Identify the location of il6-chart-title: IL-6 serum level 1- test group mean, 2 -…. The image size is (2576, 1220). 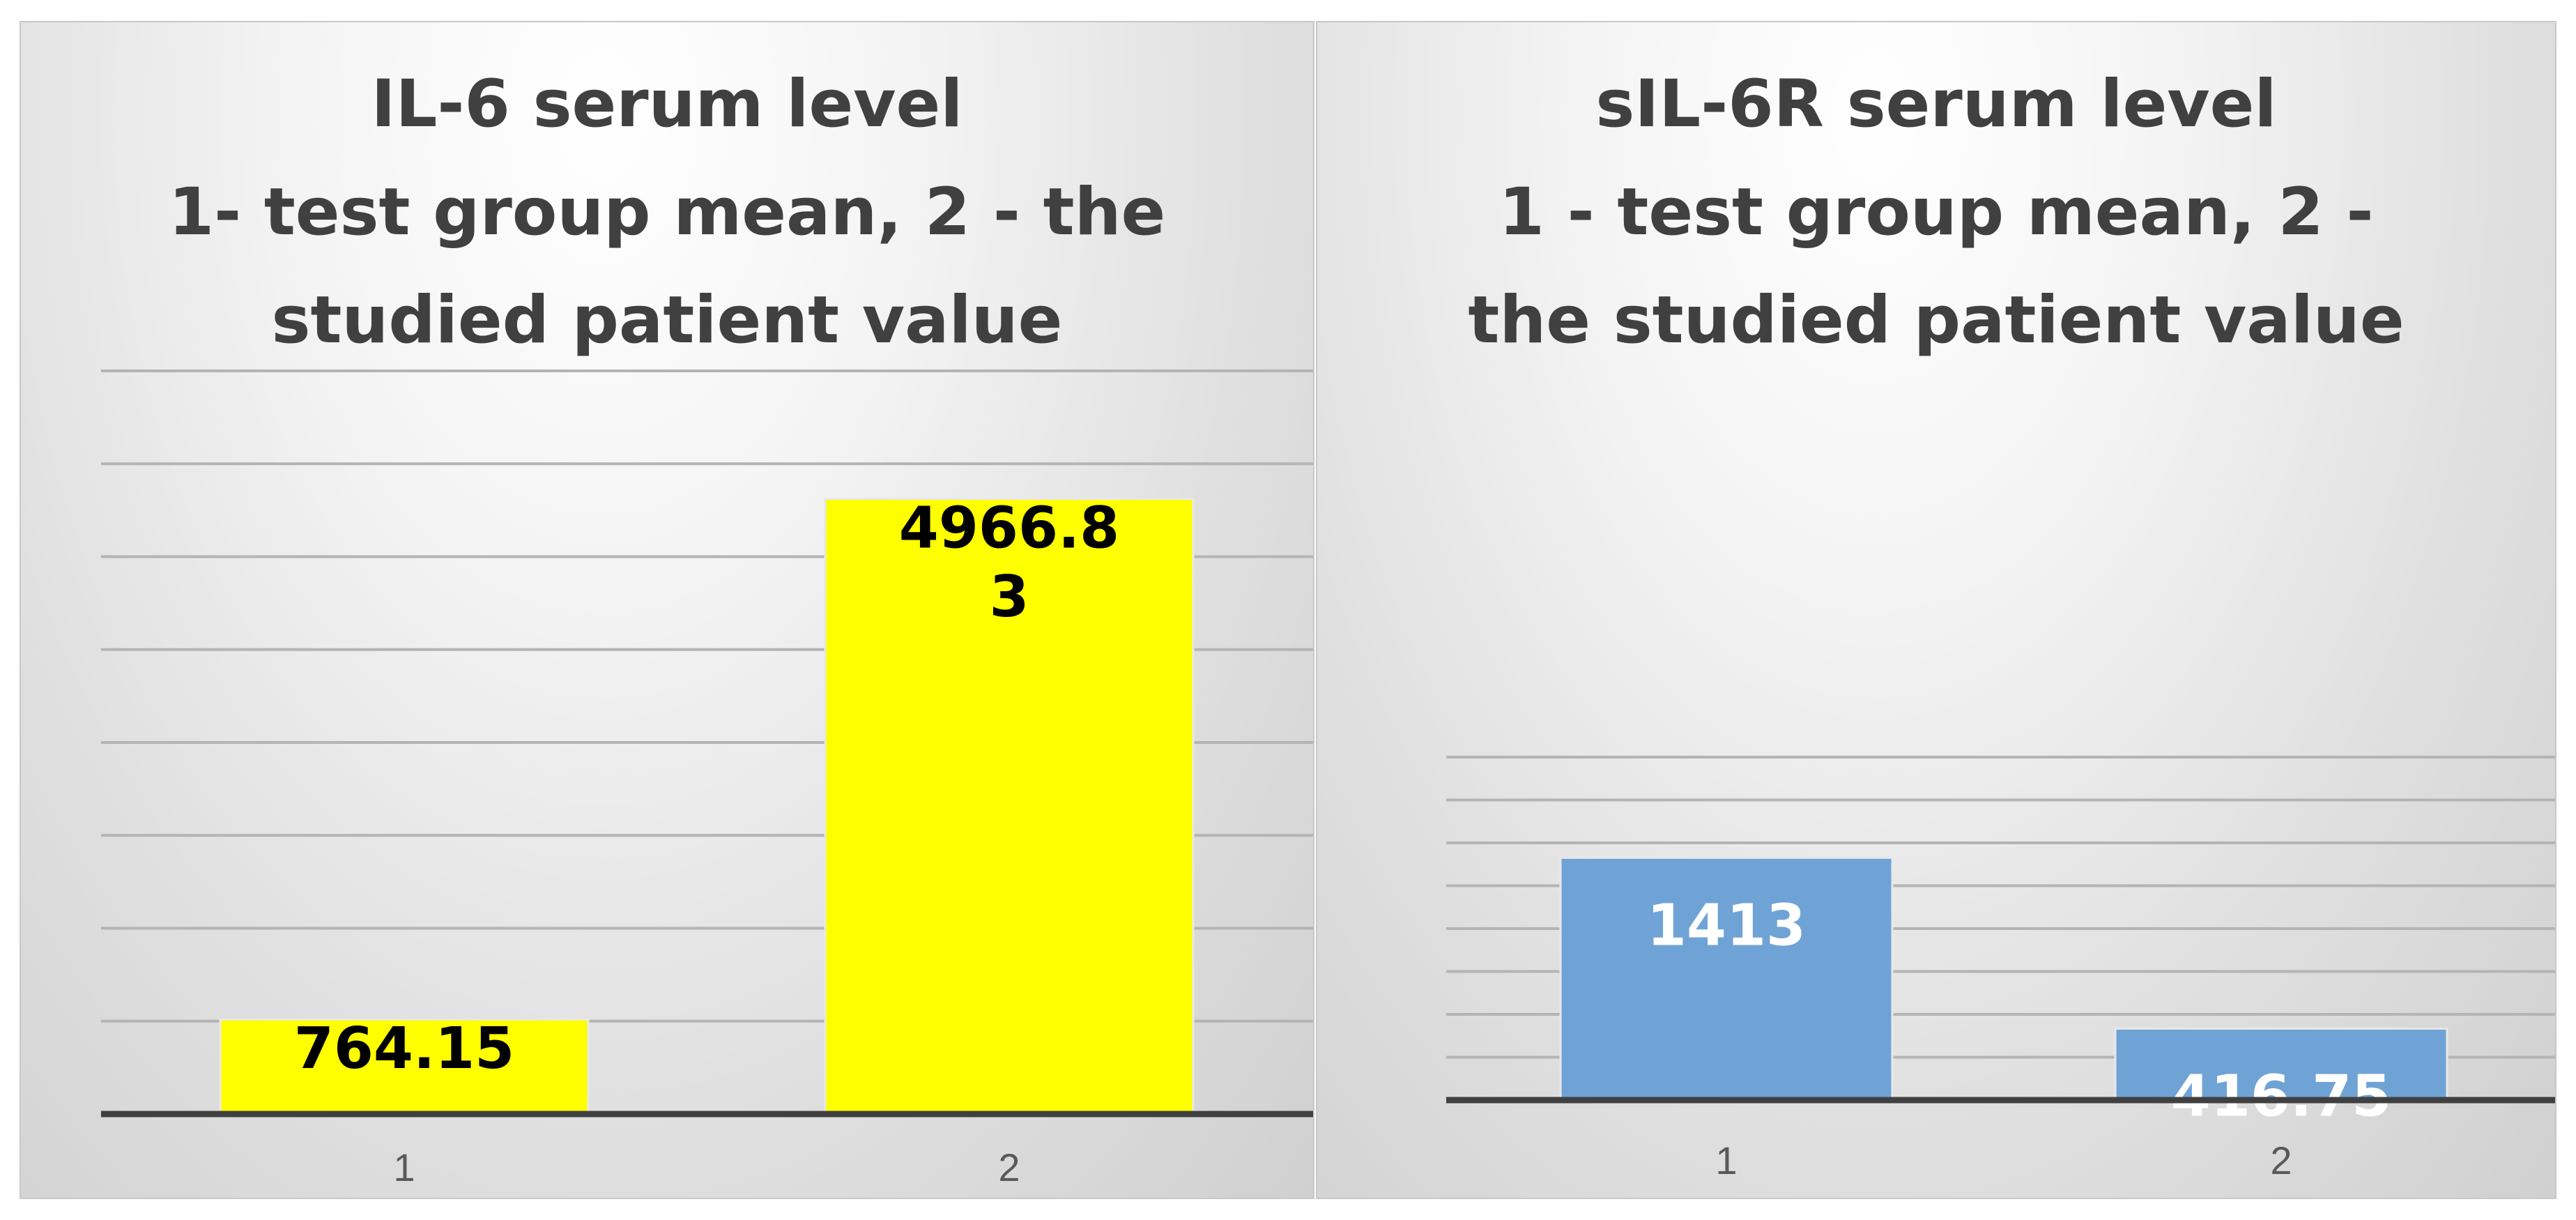
(667, 212).